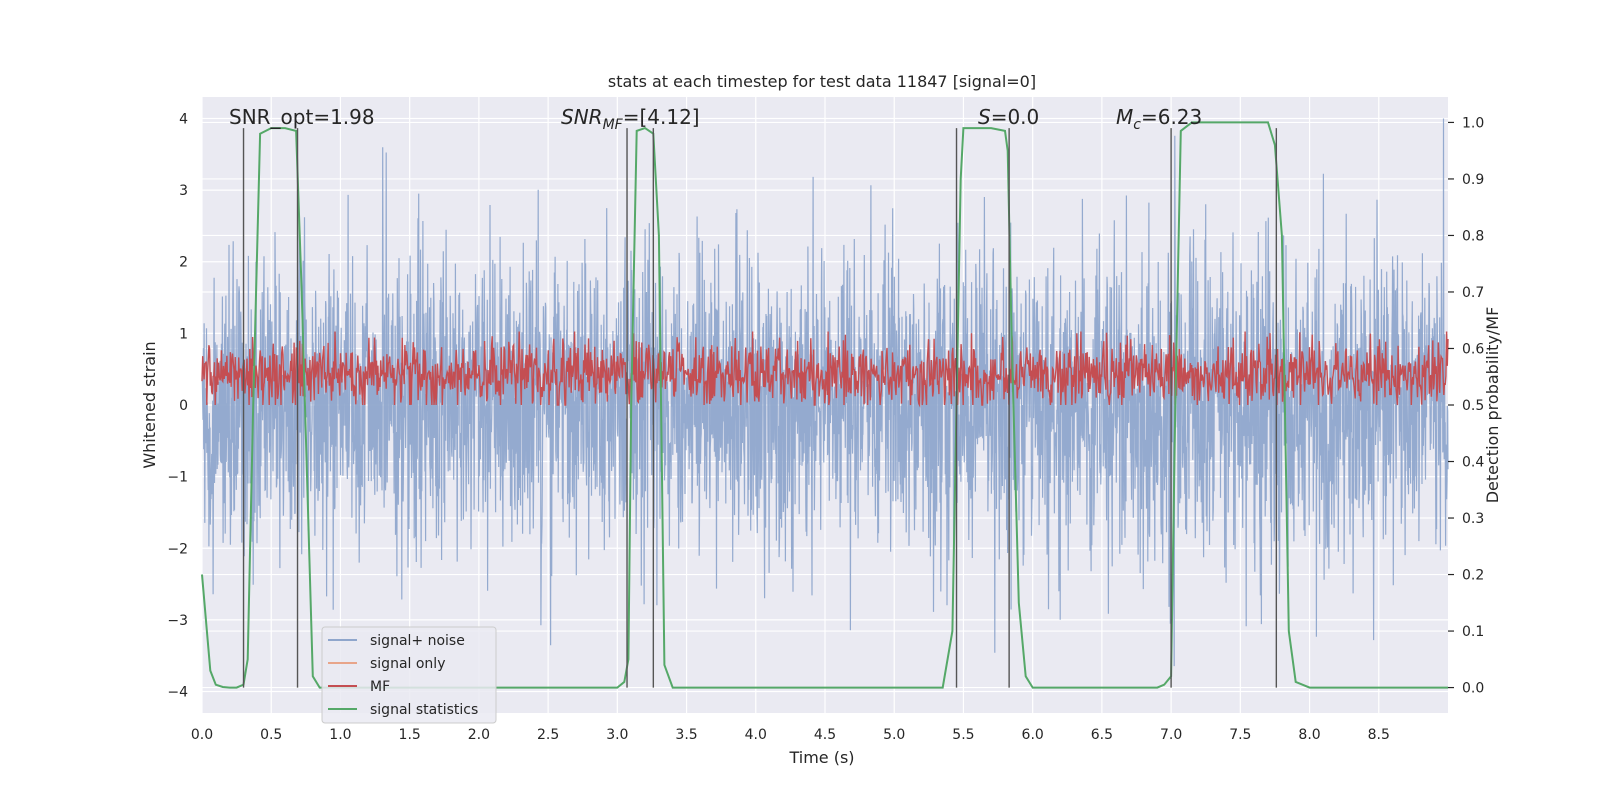 This screenshot has height=800, width=1600. Describe the element at coordinates (548, 735) in the screenshot. I see `x-tick-label: 2.5` at that location.